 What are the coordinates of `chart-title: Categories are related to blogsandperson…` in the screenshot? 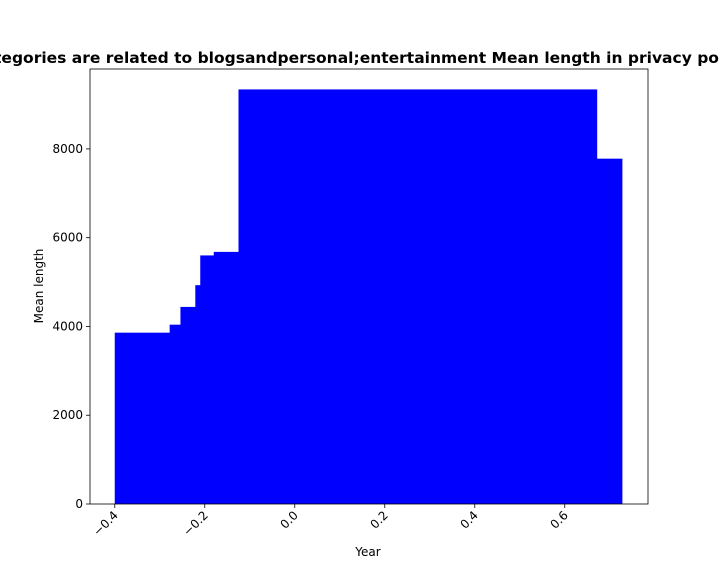 It's located at (360, 58).